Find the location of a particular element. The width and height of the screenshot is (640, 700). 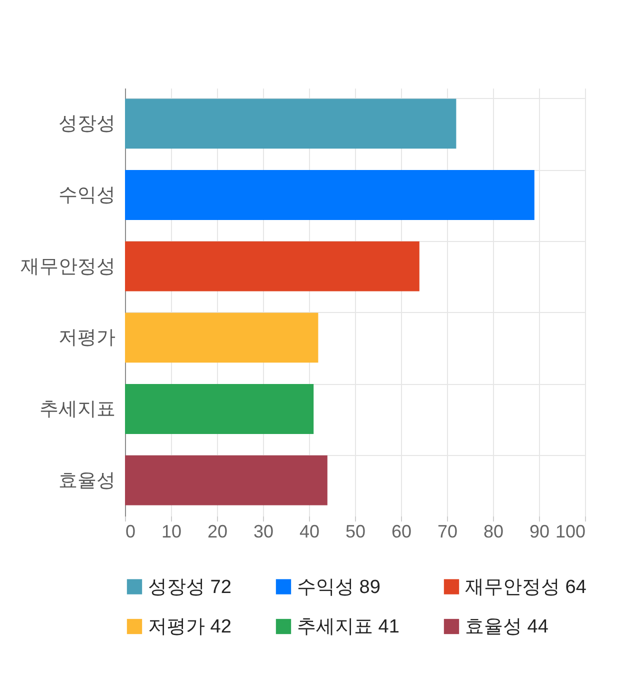

x-tick-label: 90 is located at coordinates (539, 532).